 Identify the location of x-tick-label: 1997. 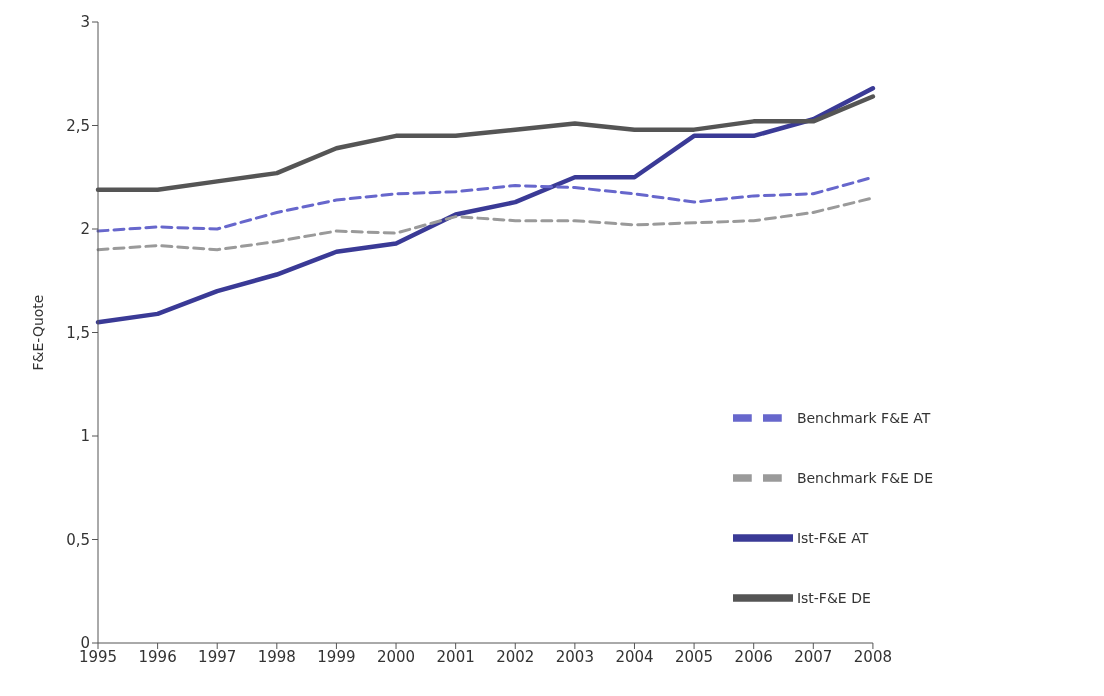
(217, 656).